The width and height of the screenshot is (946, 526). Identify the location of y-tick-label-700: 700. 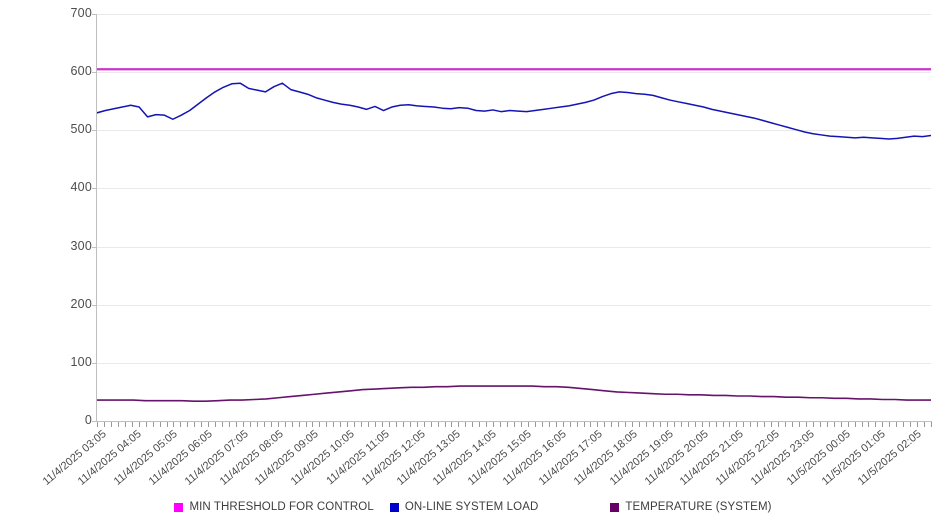
(81, 13).